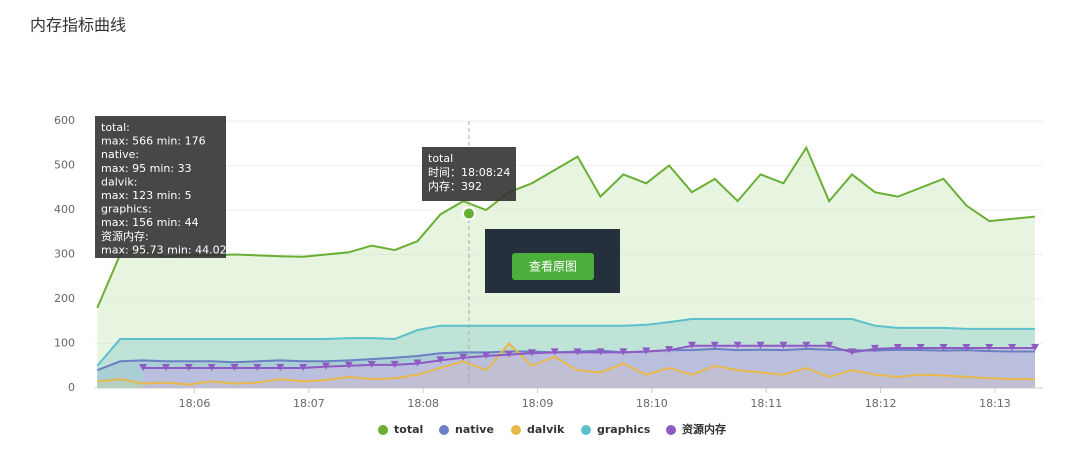 Image resolution: width=1080 pixels, height=469 pixels. What do you see at coordinates (309, 403) in the screenshot?
I see `x-tick-label: 18:07` at bounding box center [309, 403].